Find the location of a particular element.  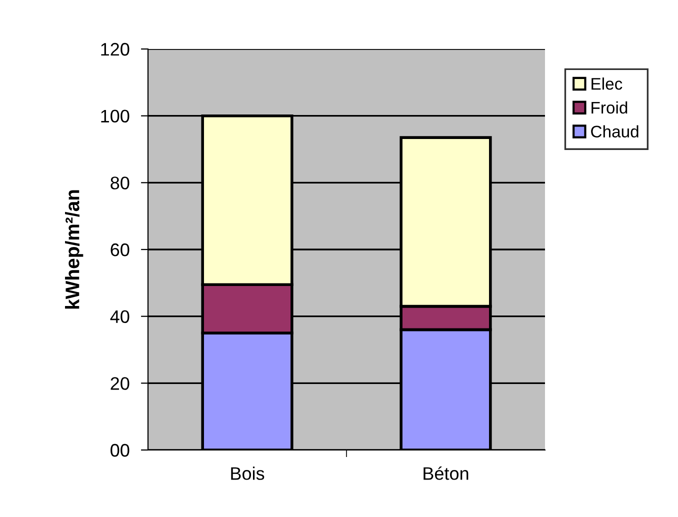

y-tick-label: 40 is located at coordinates (120, 317).